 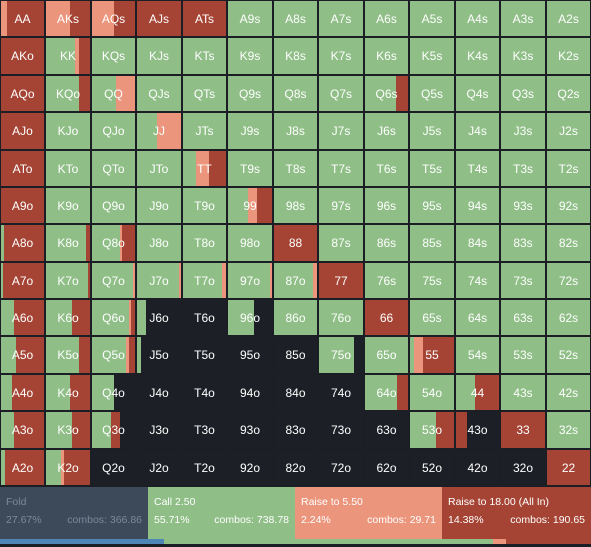 What do you see at coordinates (523, 467) in the screenshot?
I see `hand-cell-32o: 32o` at bounding box center [523, 467].